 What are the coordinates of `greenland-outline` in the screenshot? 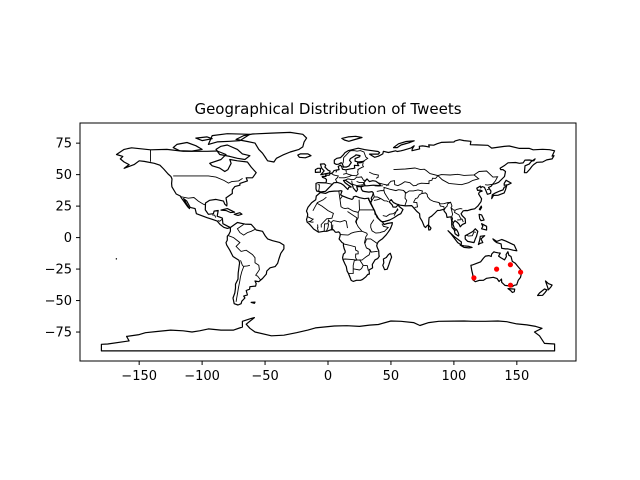 It's located at (271, 147).